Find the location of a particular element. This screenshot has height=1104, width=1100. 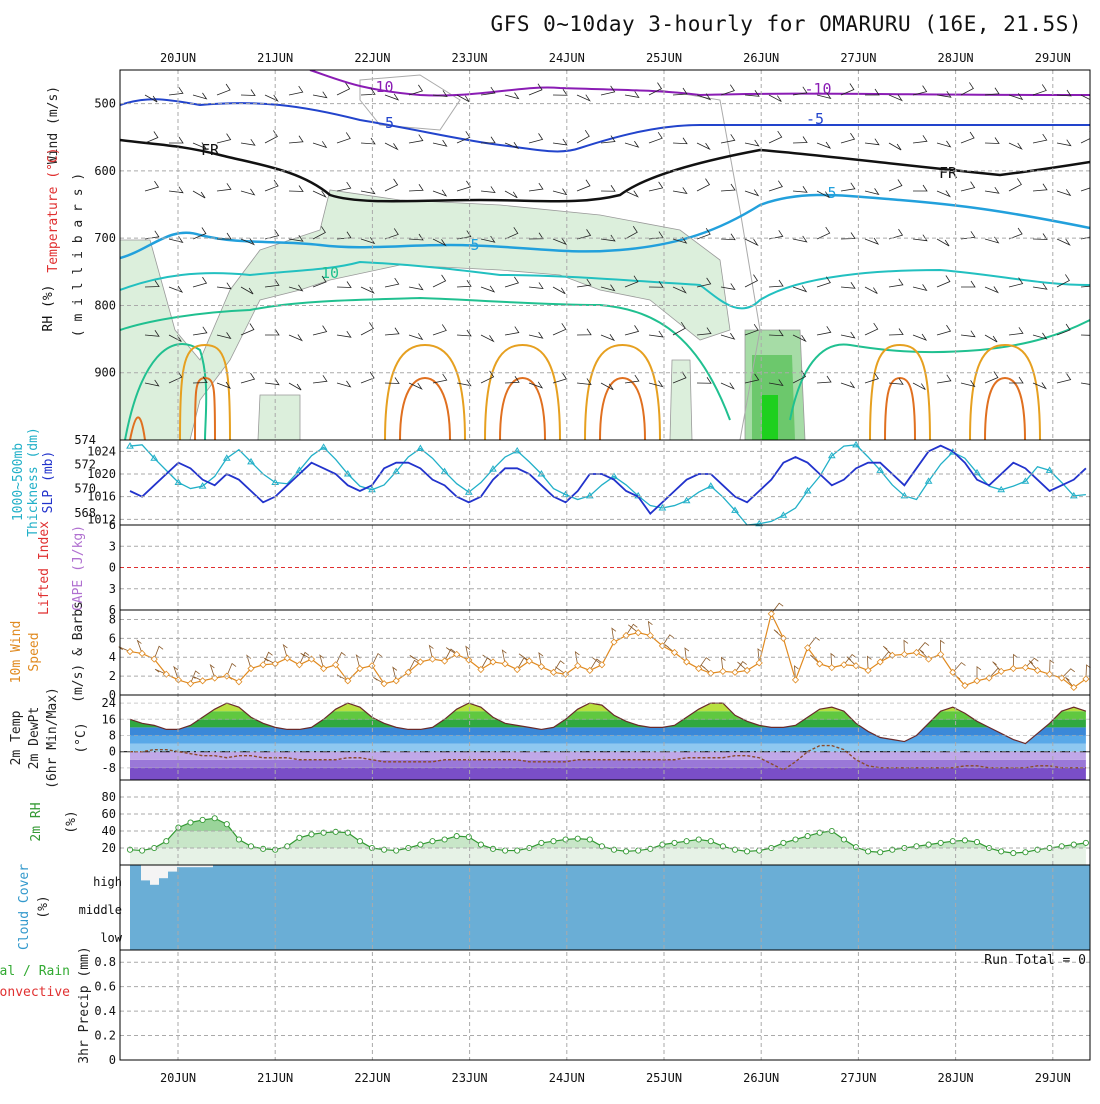

temp2m-label-a: 2m Temp is located at coordinates (16, 737).